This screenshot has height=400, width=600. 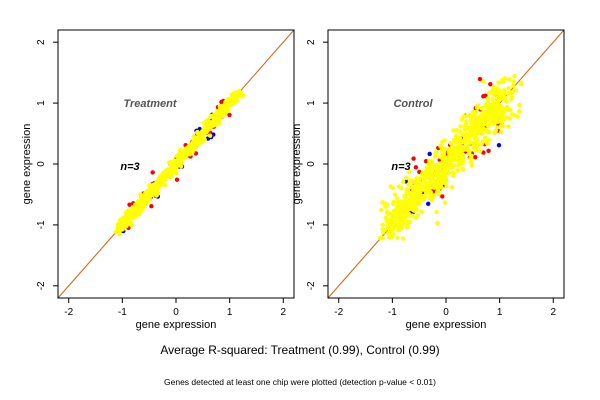 What do you see at coordinates (311, 42) in the screenshot?
I see `y-tick-label: 2` at bounding box center [311, 42].